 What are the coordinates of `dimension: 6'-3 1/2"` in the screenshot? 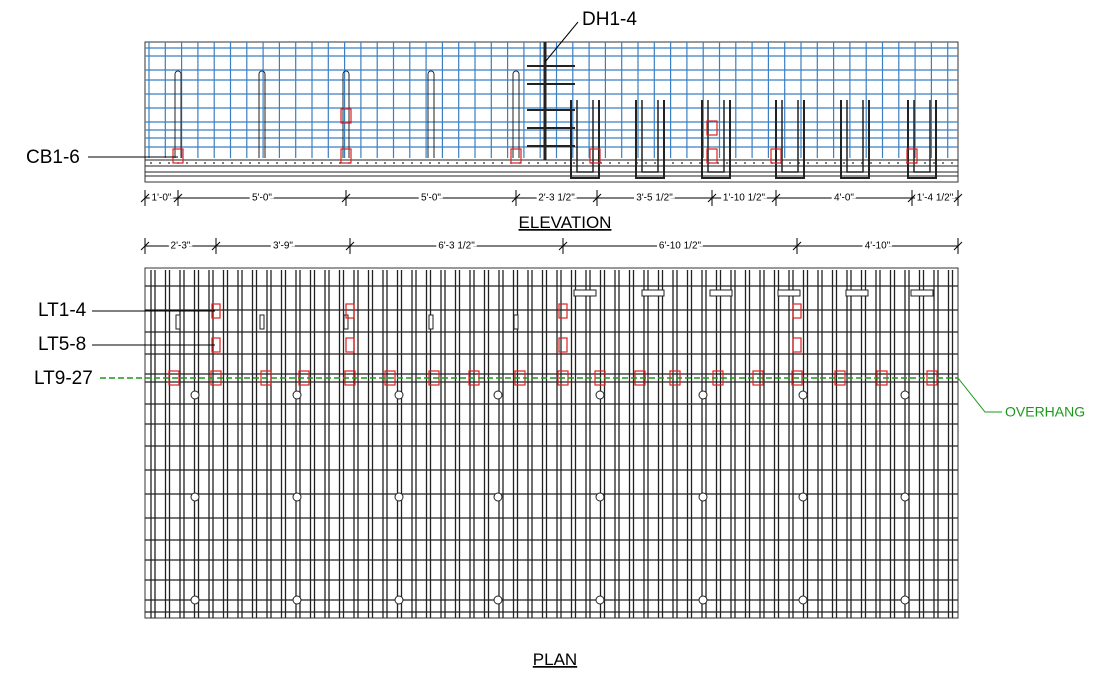 It's located at (456, 246).